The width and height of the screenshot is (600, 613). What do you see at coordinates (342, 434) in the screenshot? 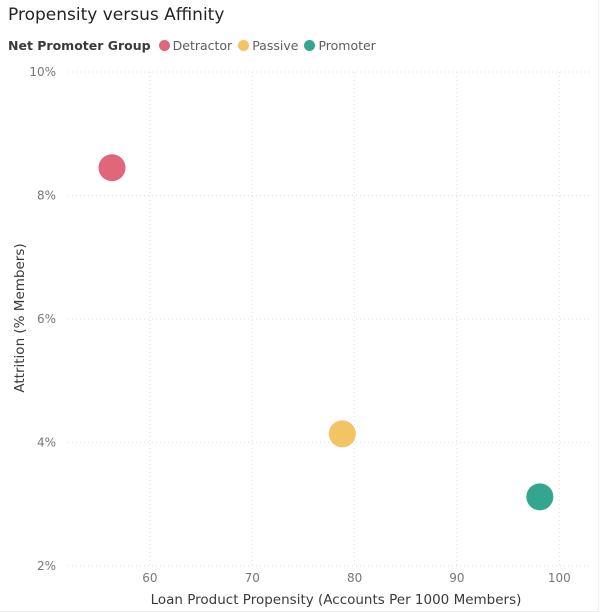
I see `data-point-passive` at bounding box center [342, 434].